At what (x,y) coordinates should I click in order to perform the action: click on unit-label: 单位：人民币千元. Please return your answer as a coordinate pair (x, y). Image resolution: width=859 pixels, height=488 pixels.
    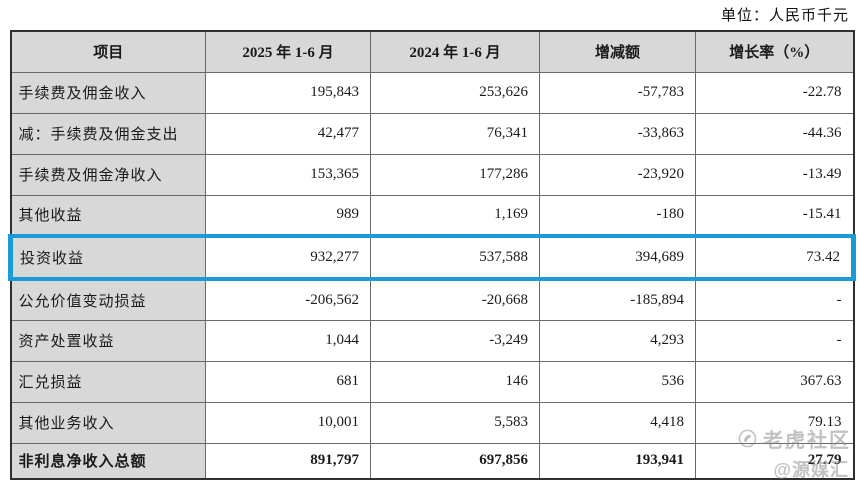
    Looking at the image, I should click on (784, 16).